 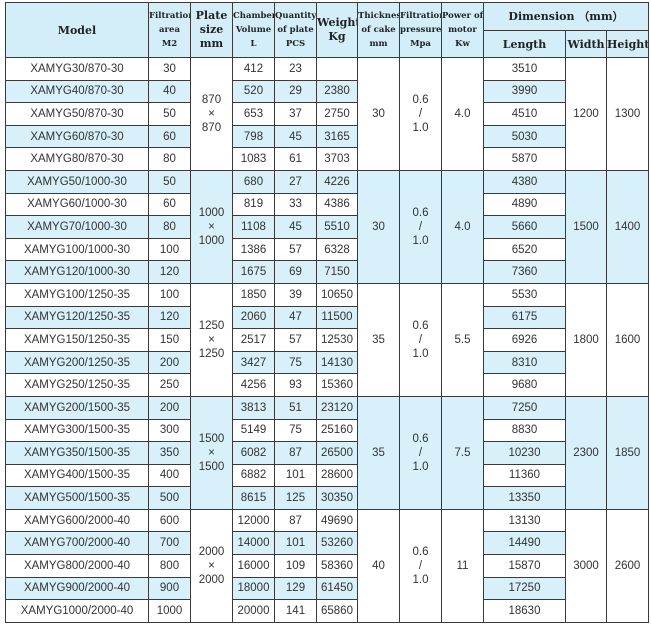 I want to click on table-row: XAMYG900/2000-40 900 18000 129 61450 17250, so click(x=327, y=588).